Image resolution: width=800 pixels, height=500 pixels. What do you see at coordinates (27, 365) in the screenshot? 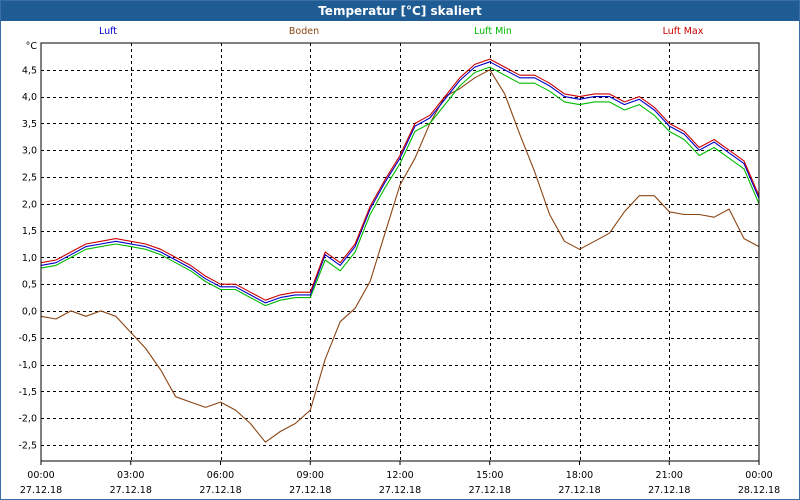
I see `y-tick-label: -1,0` at bounding box center [27, 365].